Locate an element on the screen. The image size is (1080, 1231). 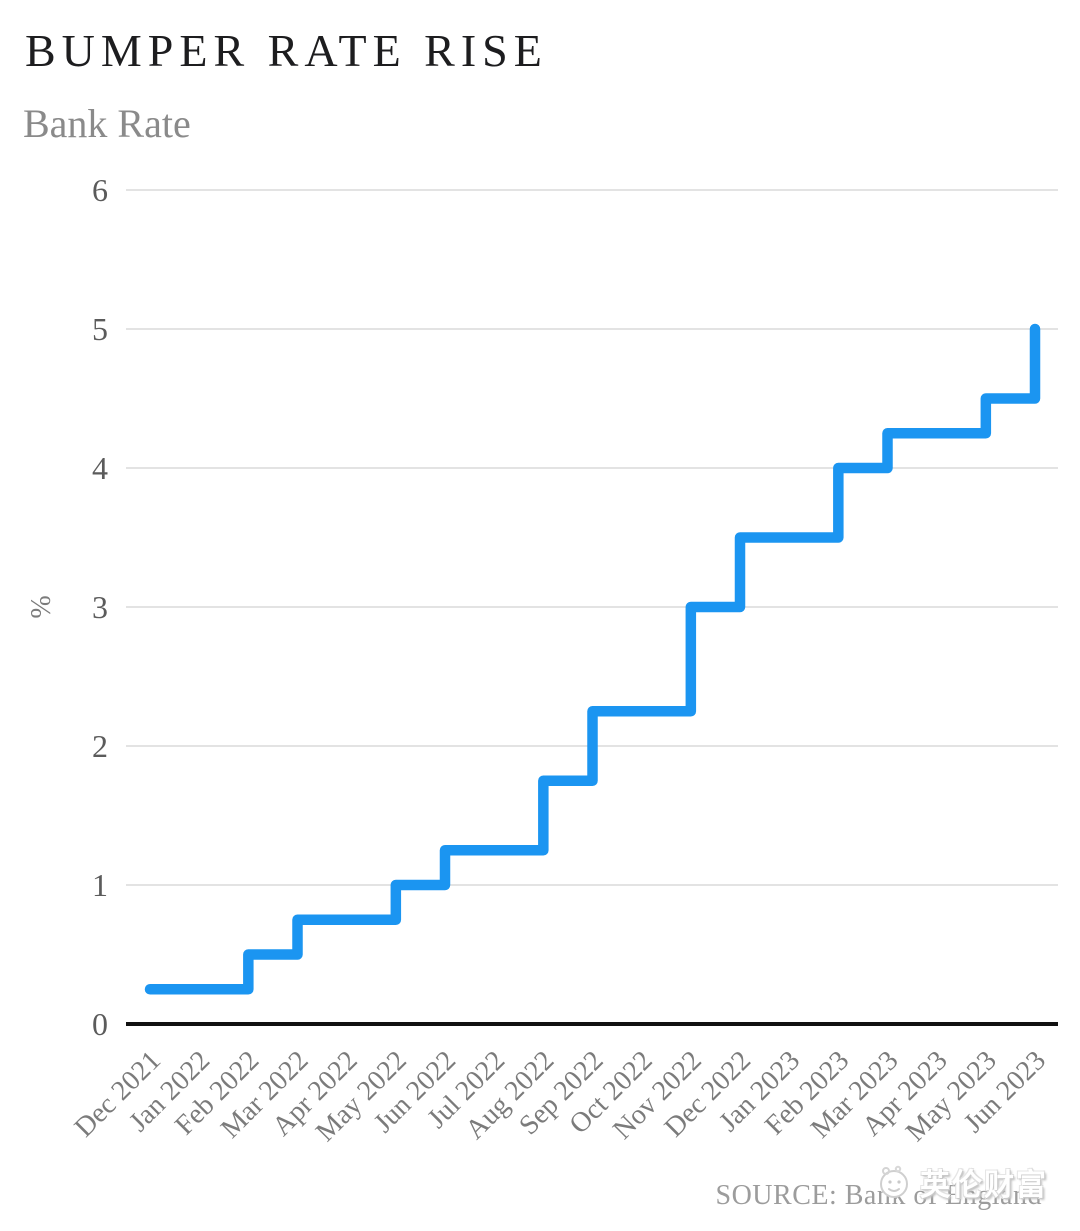
y-tick-label-4: 4 is located at coordinates (100, 468).